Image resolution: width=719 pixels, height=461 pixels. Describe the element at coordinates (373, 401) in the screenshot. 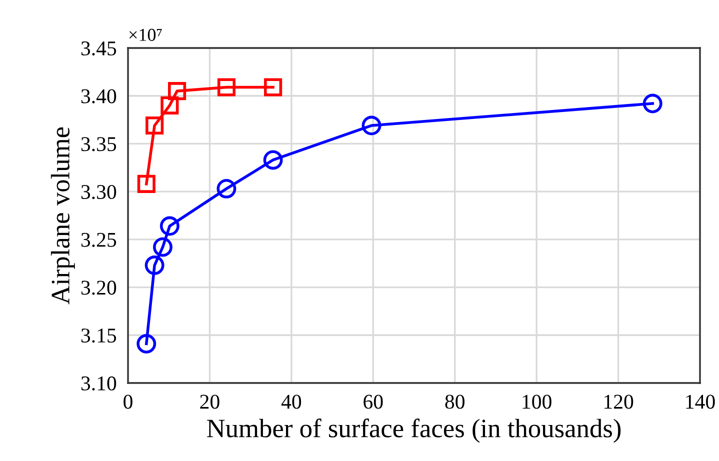

I see `x-tick-label: 60` at that location.